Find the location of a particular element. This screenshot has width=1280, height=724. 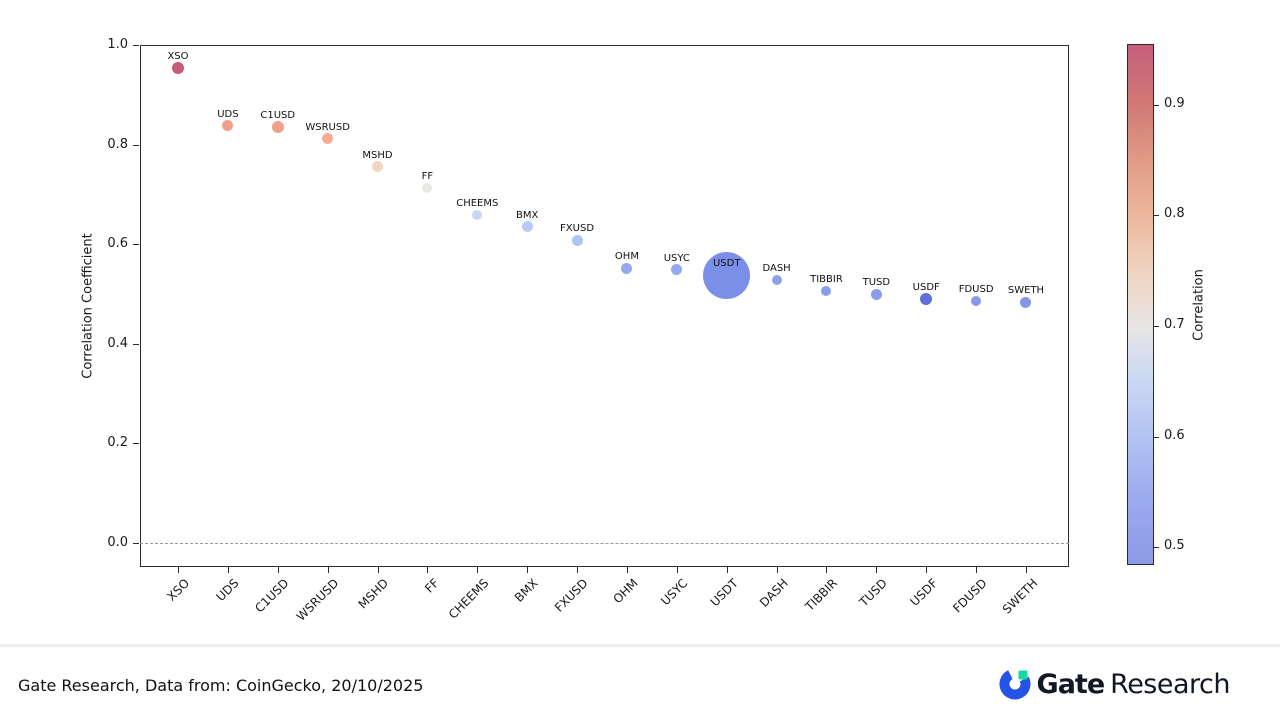

data-point-label: MSHD is located at coordinates (377, 155).